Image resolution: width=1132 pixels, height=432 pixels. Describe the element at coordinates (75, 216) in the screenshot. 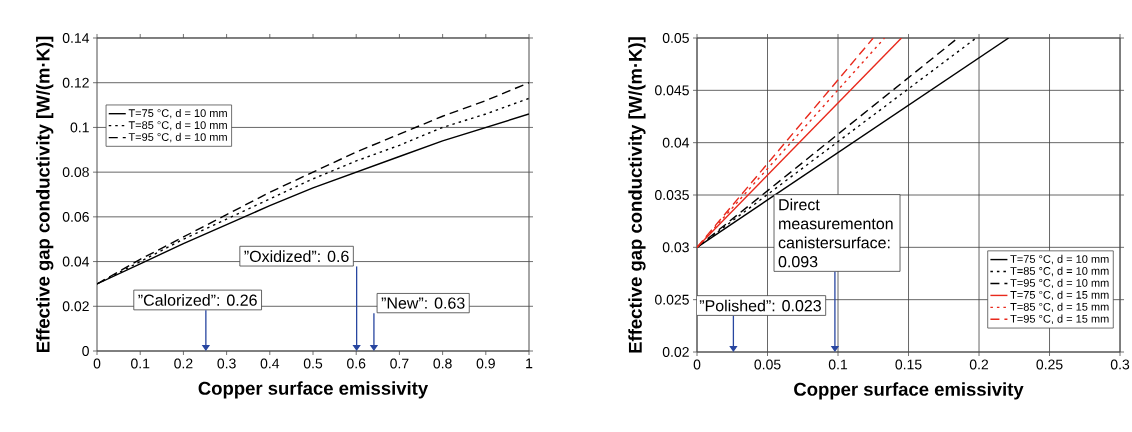

I see `y-tick-label: 0.06` at that location.